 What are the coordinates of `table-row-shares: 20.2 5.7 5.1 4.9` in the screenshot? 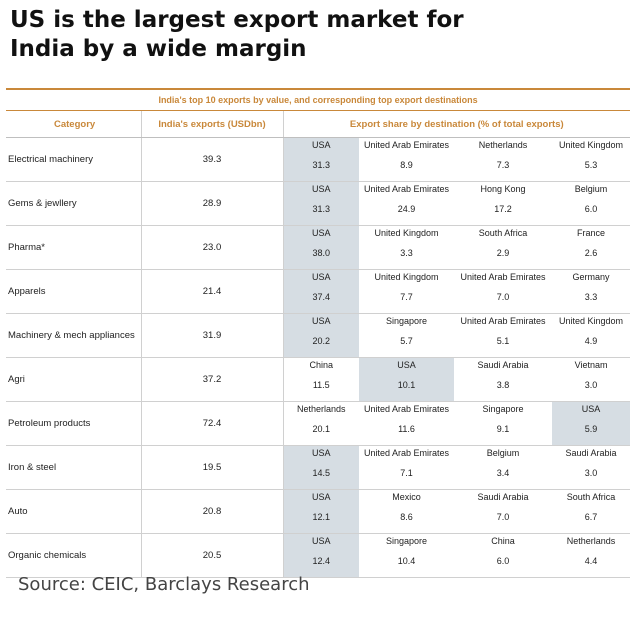 It's located at (318, 347).